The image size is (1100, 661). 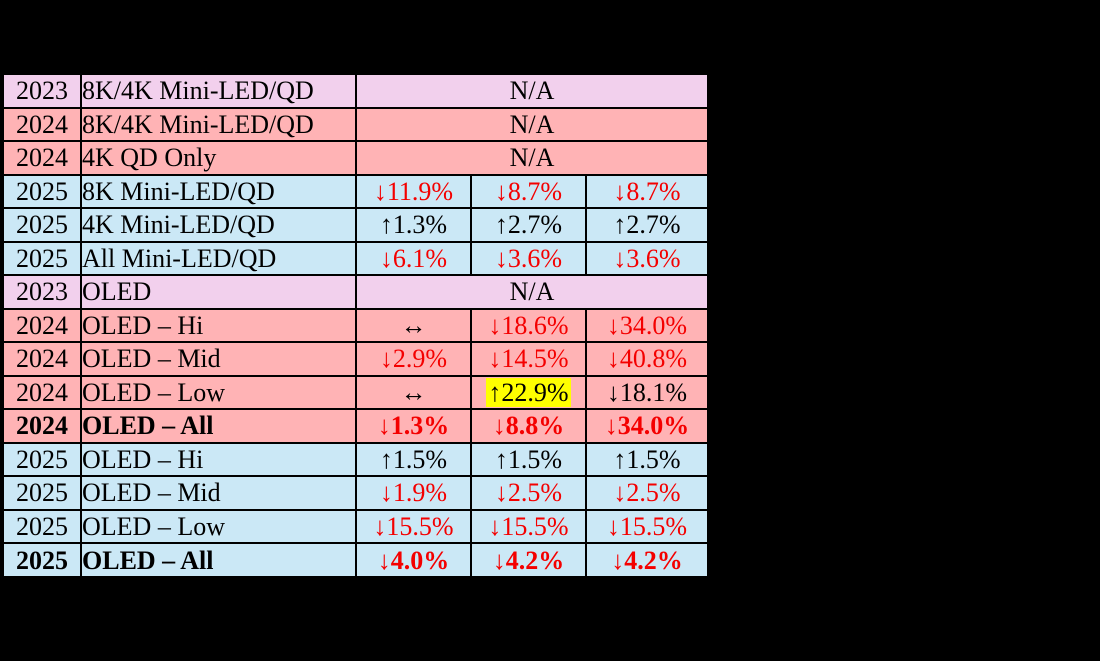 I want to click on value-cell: ↓11.9%, so click(x=413, y=191).